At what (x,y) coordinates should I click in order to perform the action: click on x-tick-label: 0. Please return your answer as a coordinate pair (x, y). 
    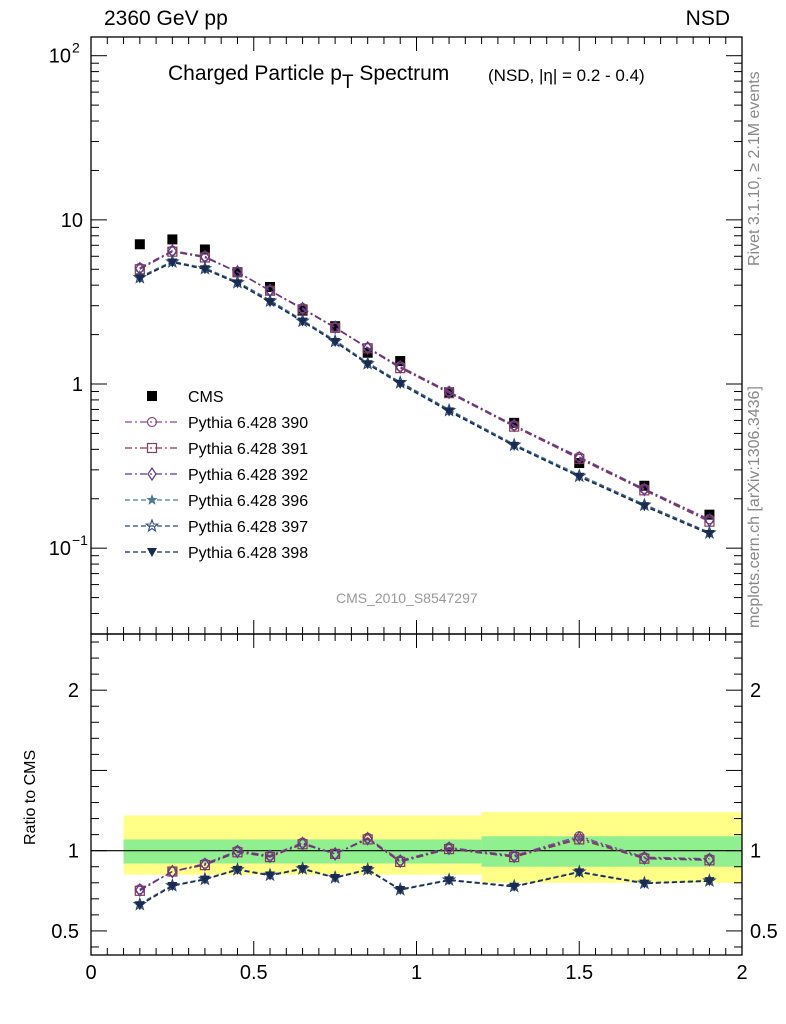
    Looking at the image, I should click on (90, 973).